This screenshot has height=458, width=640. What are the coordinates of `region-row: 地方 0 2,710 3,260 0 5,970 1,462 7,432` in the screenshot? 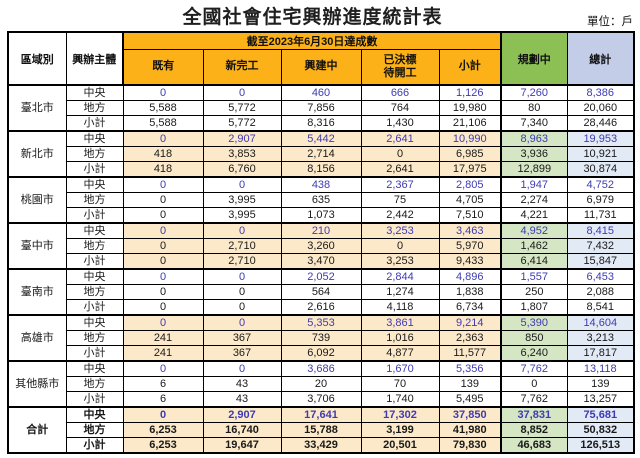 It's located at (321, 246).